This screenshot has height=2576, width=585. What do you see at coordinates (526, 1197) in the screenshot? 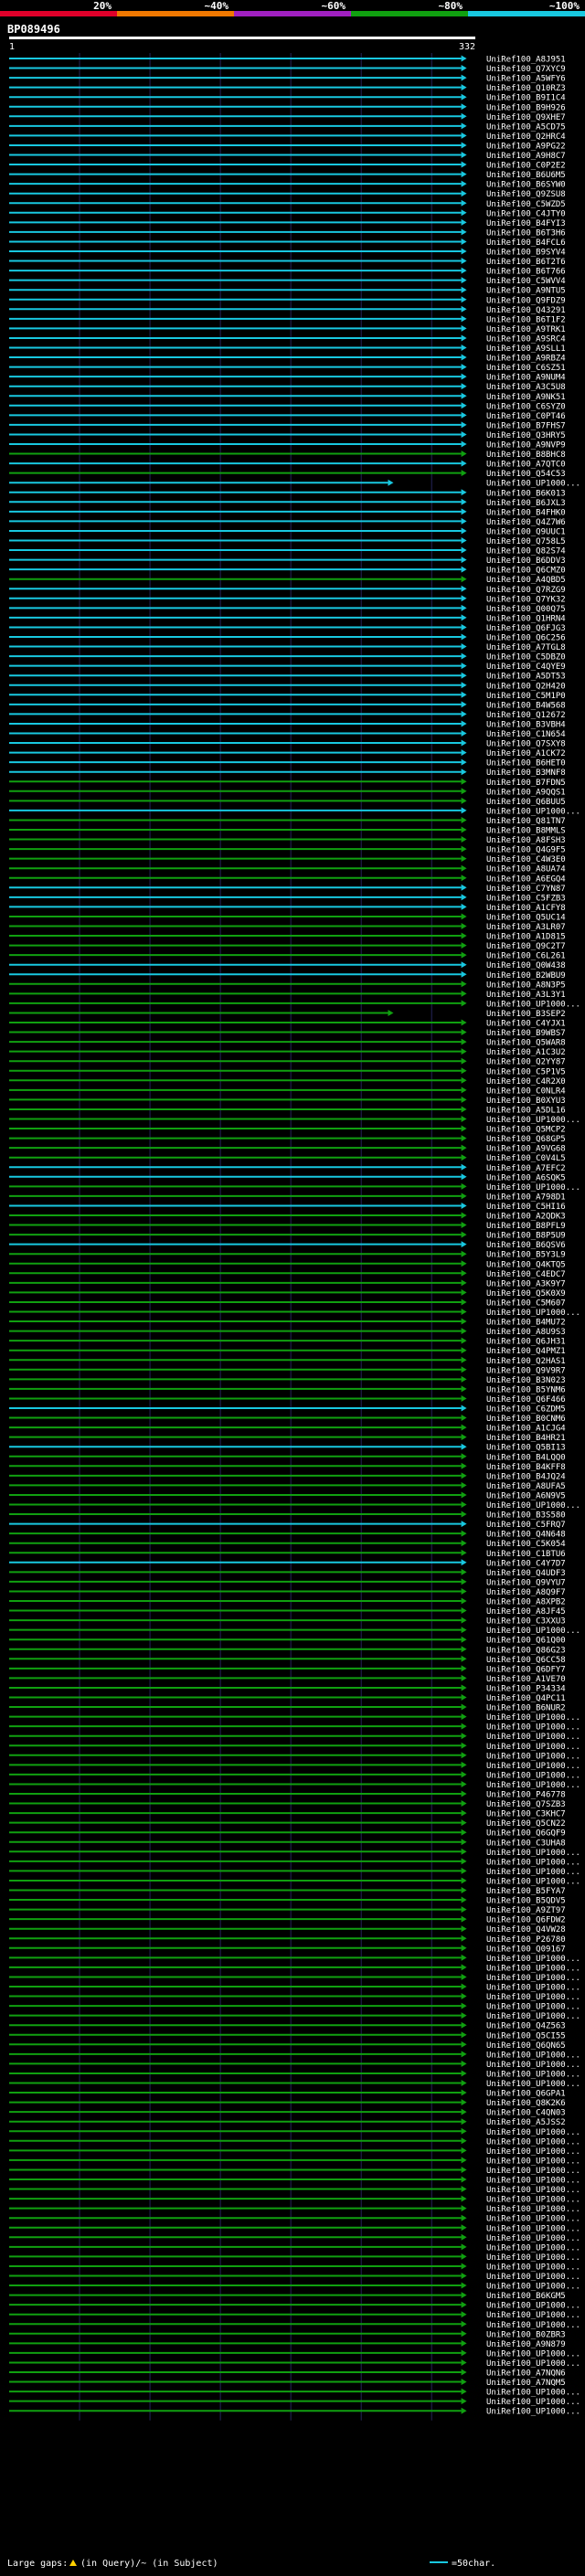
I see `hit-label: UniRef100_A798D1` at bounding box center [526, 1197].